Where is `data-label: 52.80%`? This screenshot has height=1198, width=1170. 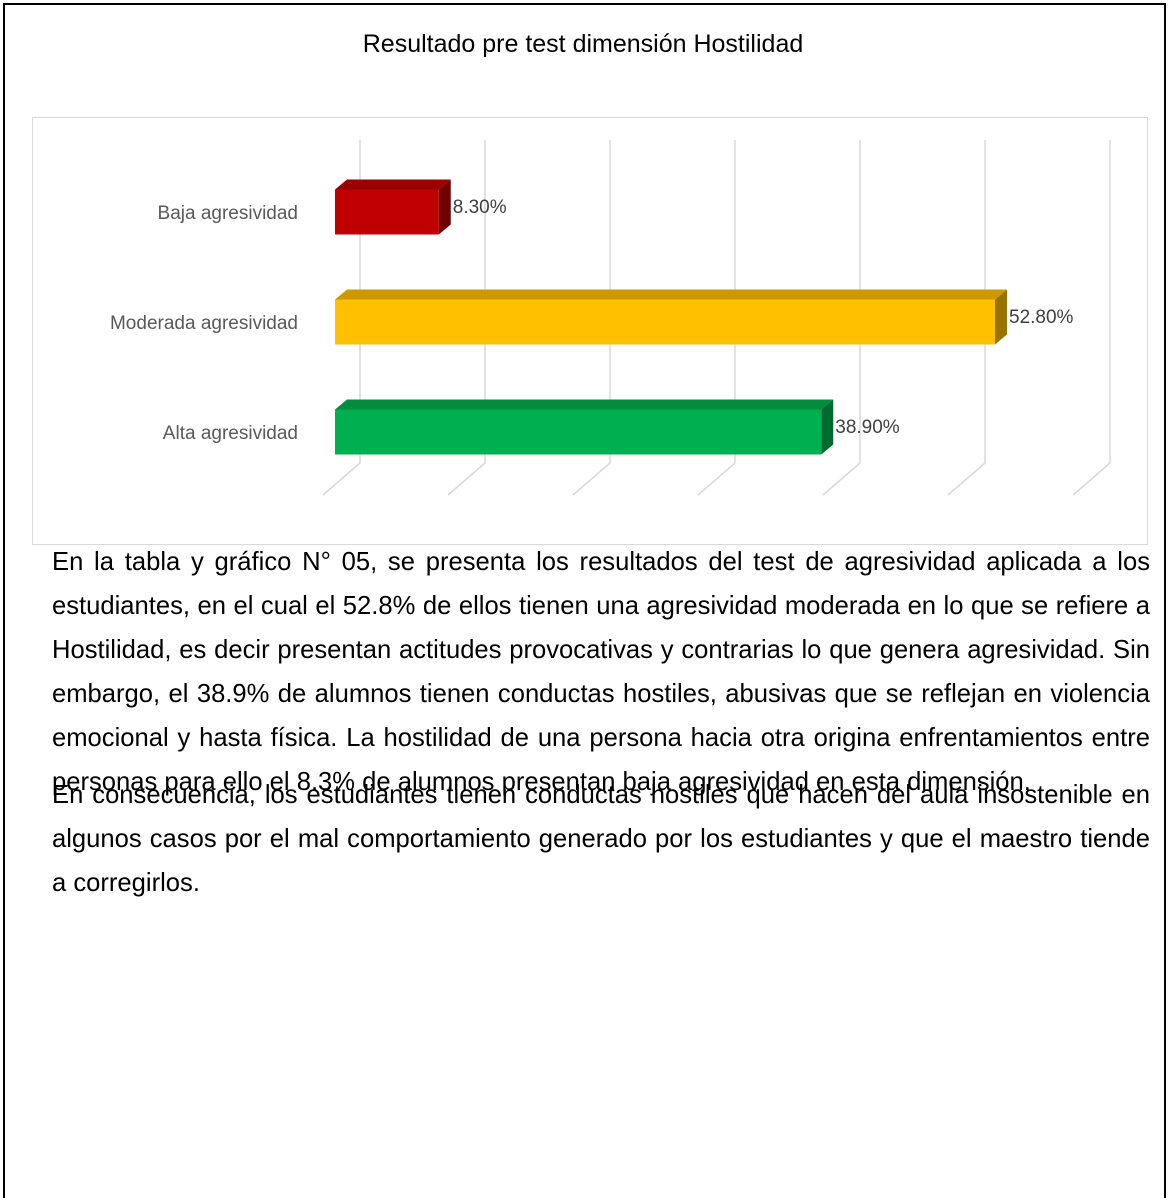 data-label: 52.80% is located at coordinates (1041, 317).